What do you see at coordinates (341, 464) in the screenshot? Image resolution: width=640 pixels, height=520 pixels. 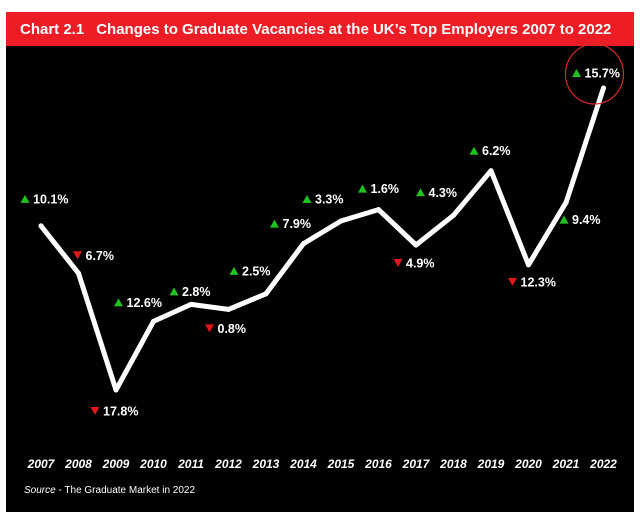 I see `x-tick-label: 2015` at bounding box center [341, 464].